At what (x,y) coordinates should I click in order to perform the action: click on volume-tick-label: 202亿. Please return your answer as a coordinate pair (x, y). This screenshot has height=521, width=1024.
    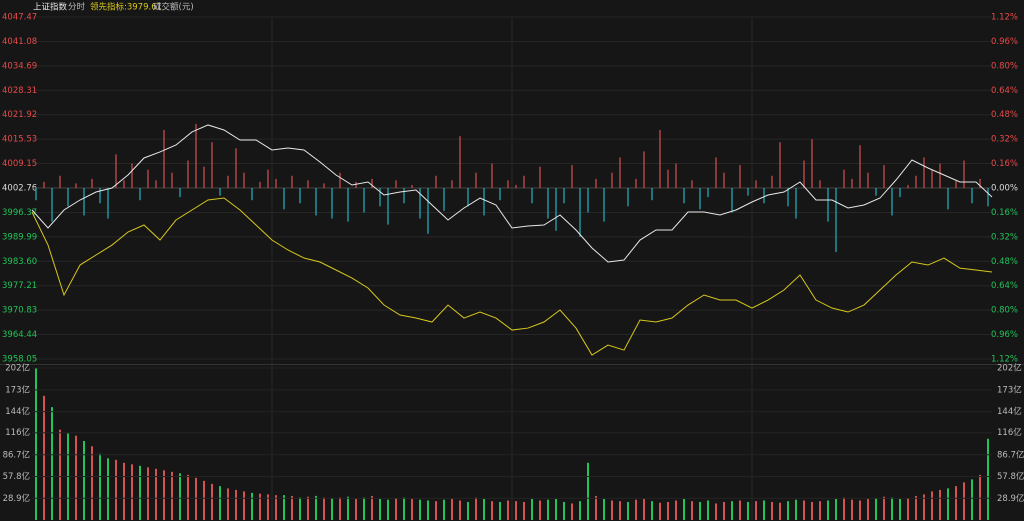
    Looking at the image, I should click on (17, 368).